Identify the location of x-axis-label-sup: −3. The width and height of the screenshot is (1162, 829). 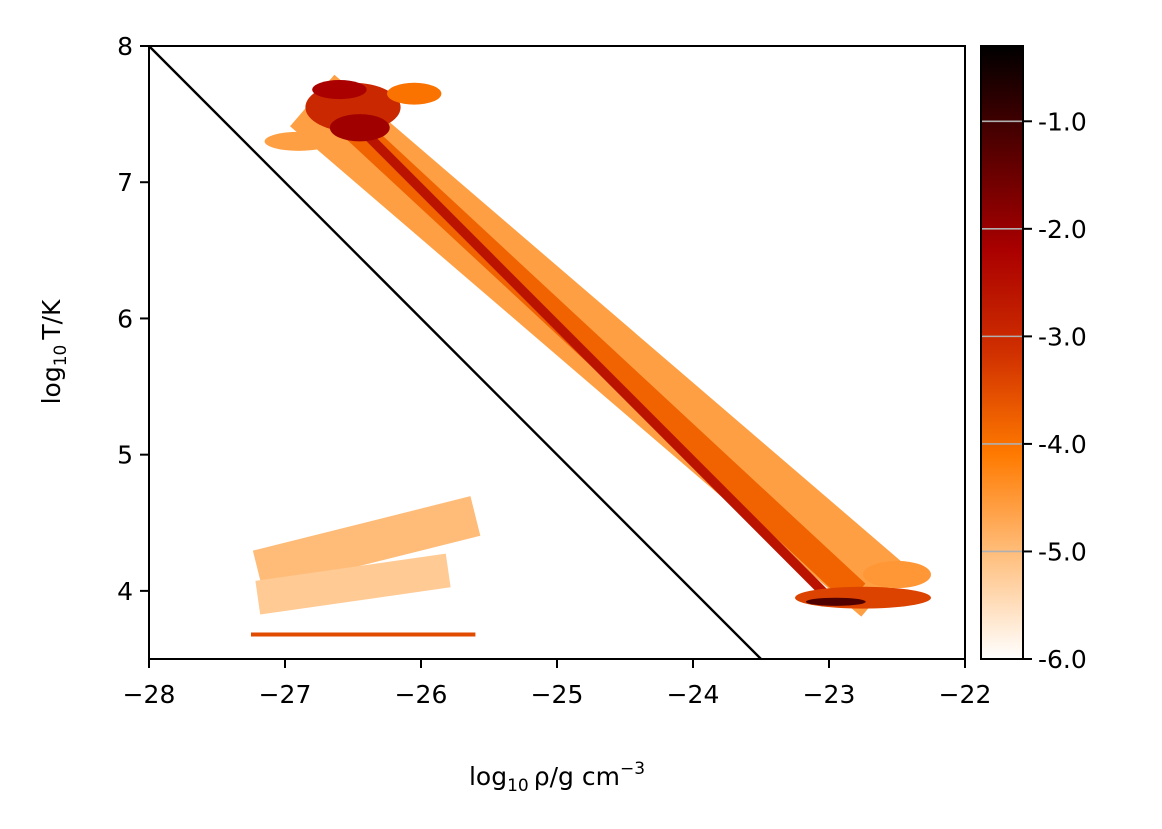
(632, 769).